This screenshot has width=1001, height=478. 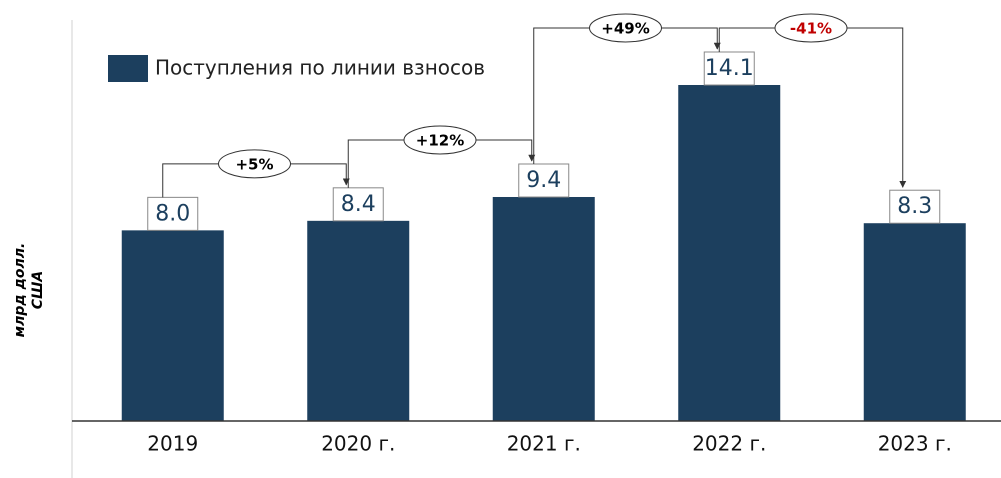 I want to click on legend-swatch, so click(x=128, y=68).